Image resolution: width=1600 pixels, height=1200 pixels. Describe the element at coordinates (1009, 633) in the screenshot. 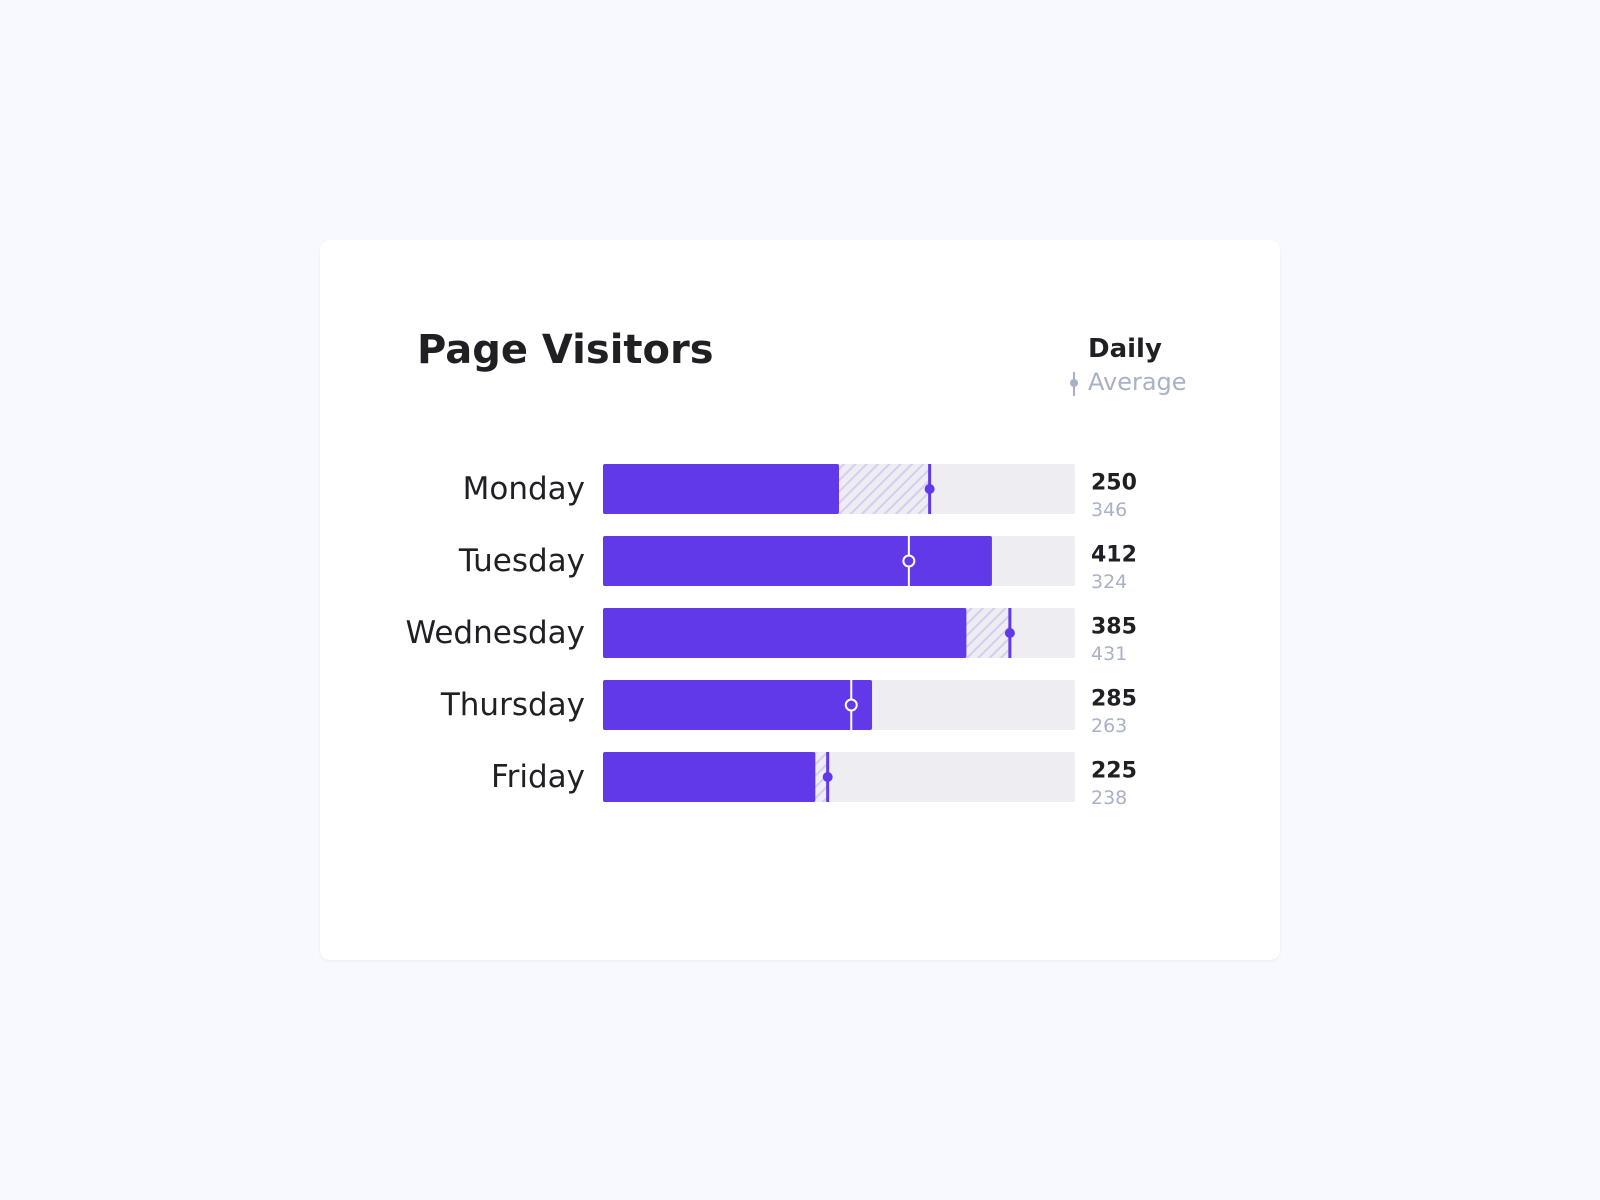

I see `average-marker-wednesday` at that location.